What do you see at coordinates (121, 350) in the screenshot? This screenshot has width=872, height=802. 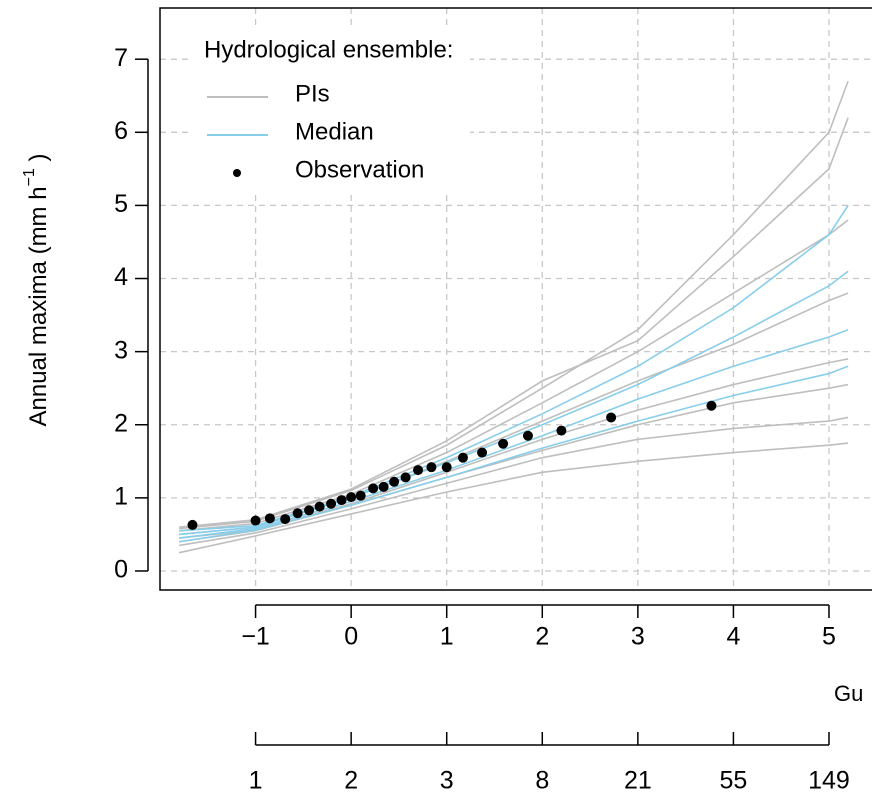 I see `y-tick-label: 3` at bounding box center [121, 350].